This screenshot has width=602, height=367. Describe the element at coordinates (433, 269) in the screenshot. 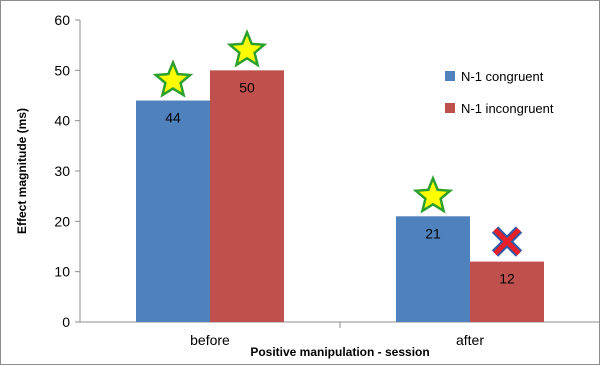

I see `bar-after-n-1-congruent` at that location.